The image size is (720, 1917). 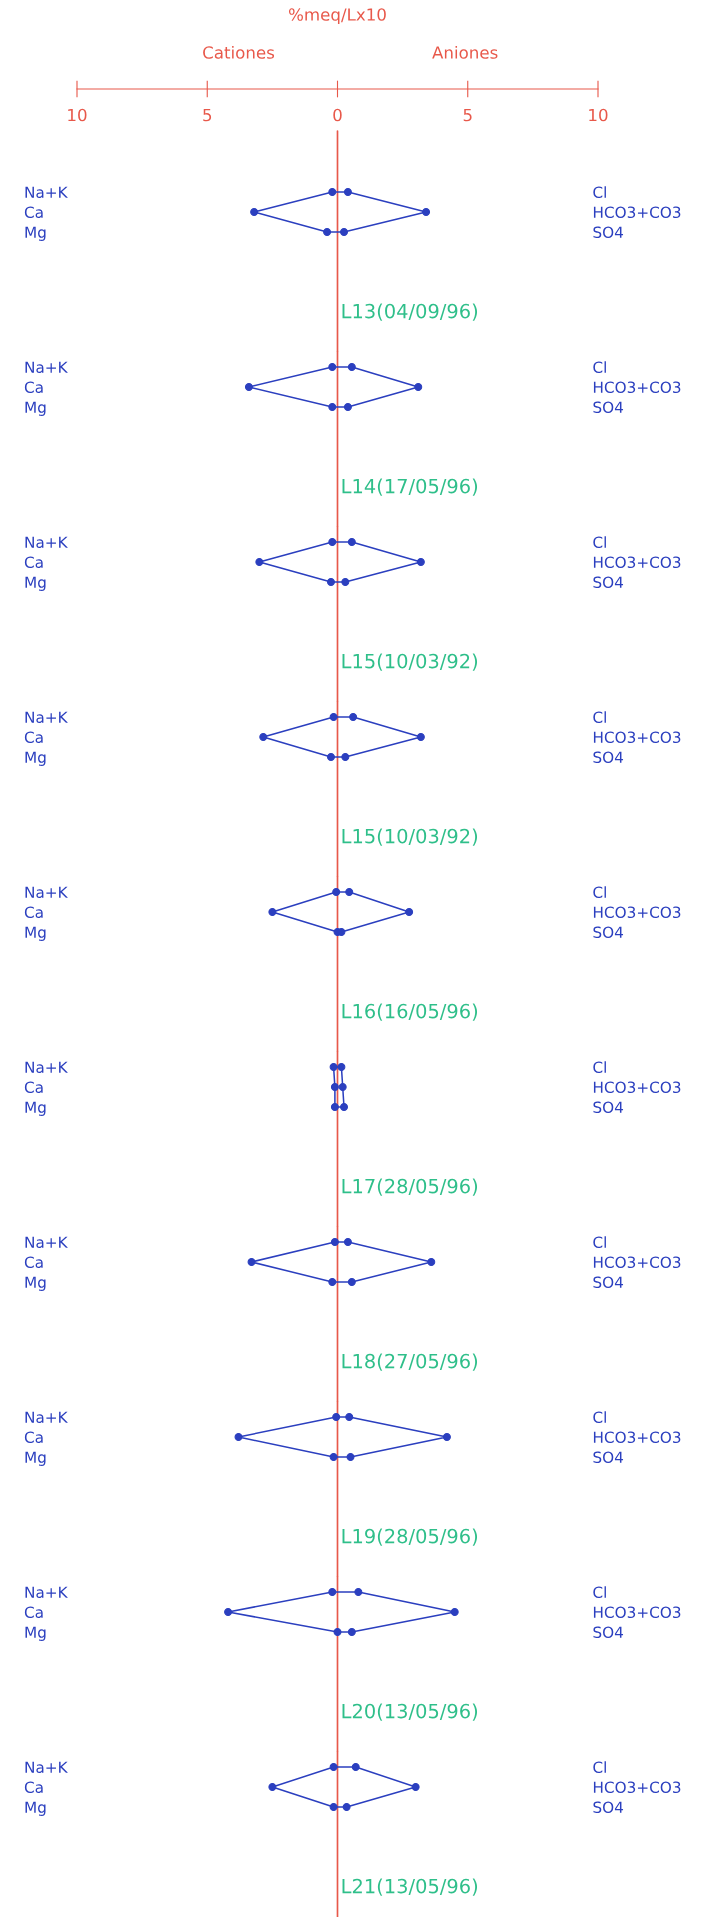 What do you see at coordinates (410, 1362) in the screenshot?
I see `text: L18(27/05/96)` at bounding box center [410, 1362].